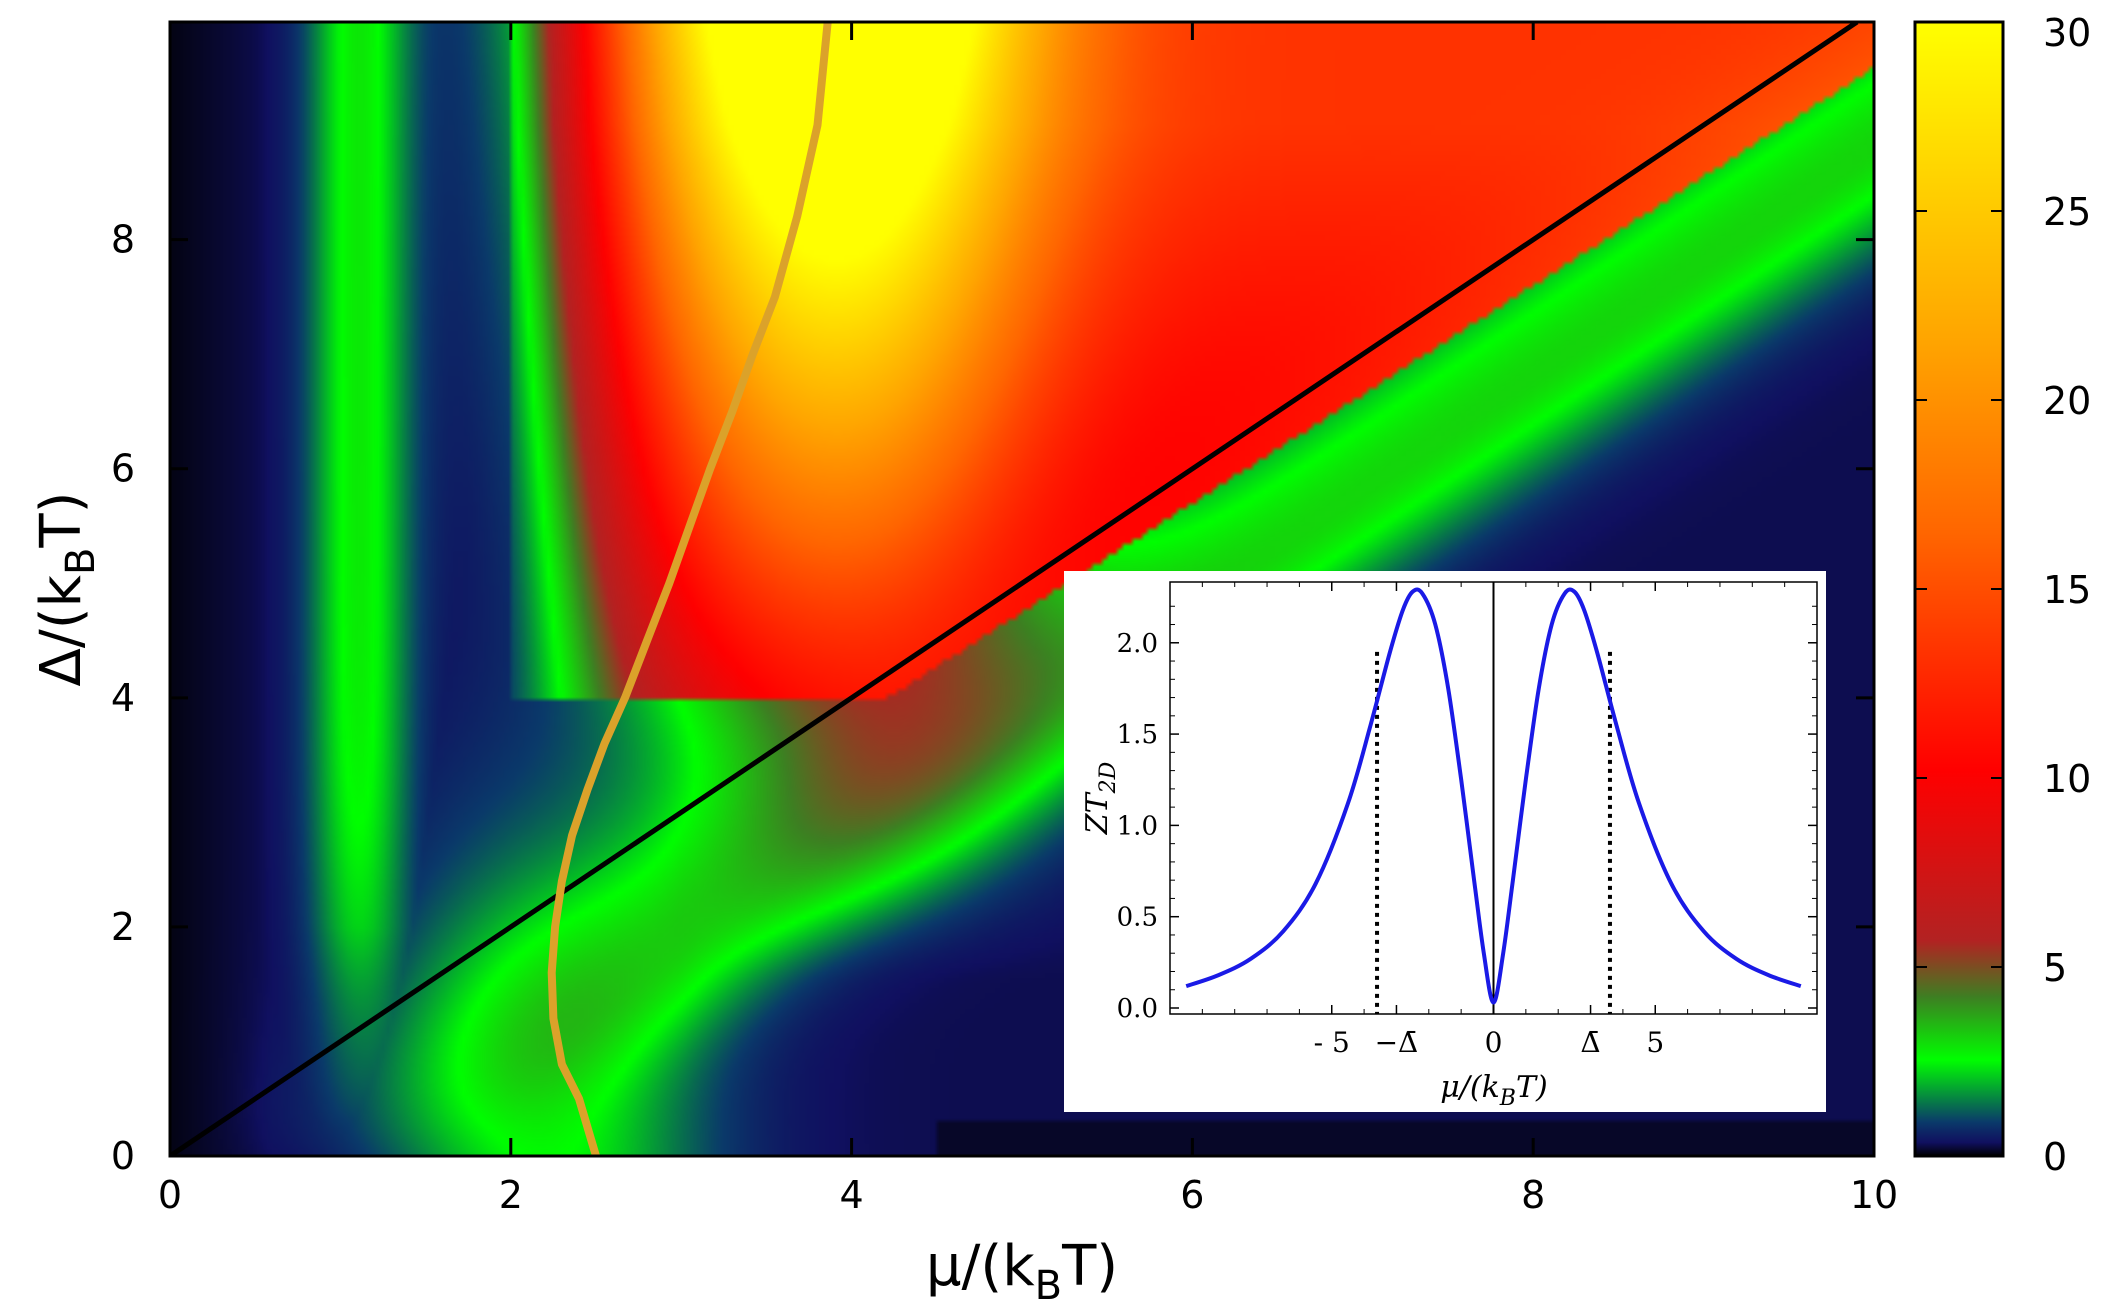  Describe the element at coordinates (123, 698) in the screenshot. I see `main-y-tick-label: 4` at that location.